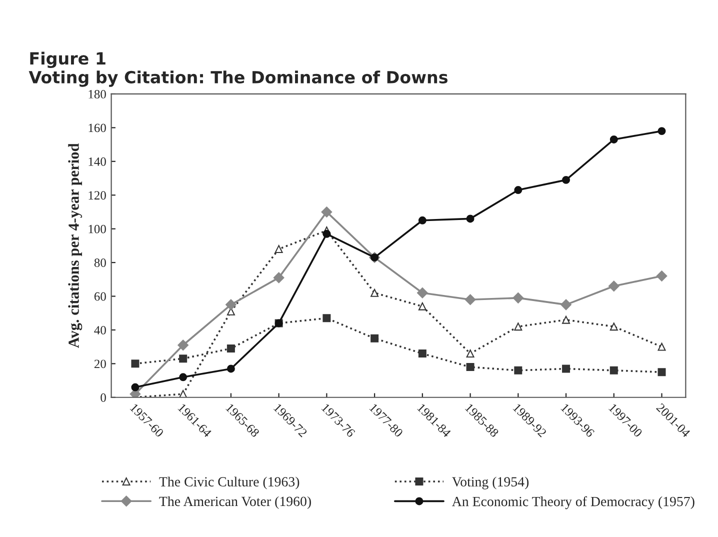 Image resolution: width=718 pixels, height=537 pixels. Describe the element at coordinates (235, 502) in the screenshot. I see `legend-label: The American Voter (1960)` at that location.